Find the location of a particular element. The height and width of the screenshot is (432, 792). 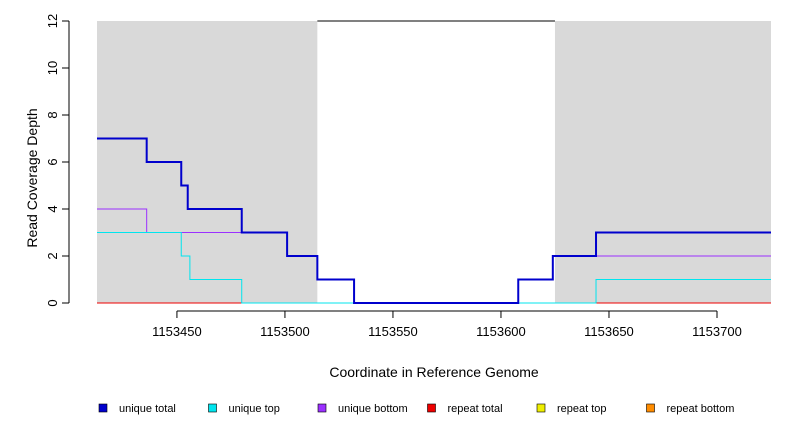

legend-label-unique-top: unique top is located at coordinates (254, 409).